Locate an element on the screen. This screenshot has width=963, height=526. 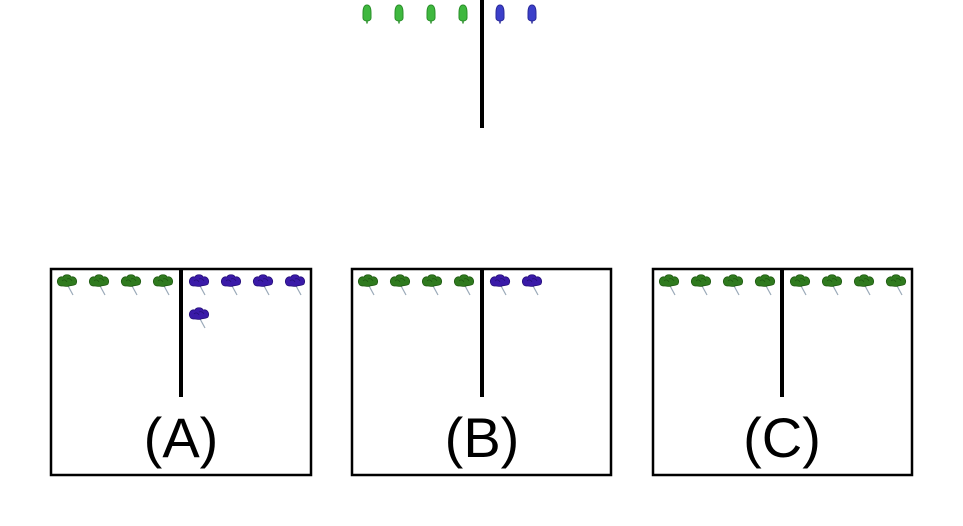
question-group is located at coordinates (449, 64).